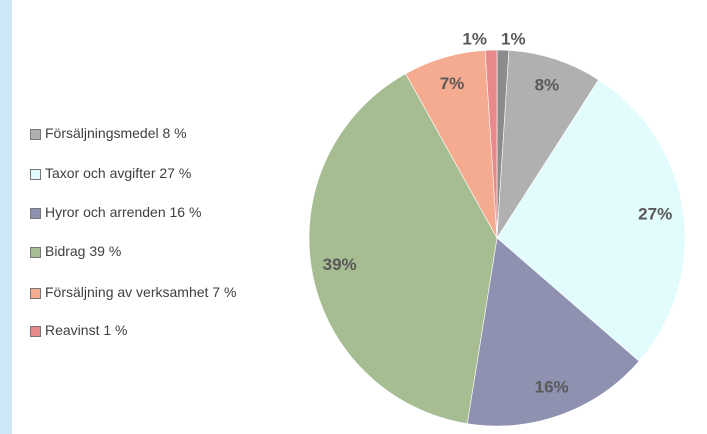 Image resolution: width=707 pixels, height=434 pixels. Describe the element at coordinates (340, 264) in the screenshot. I see `data-label: 39%` at that location.